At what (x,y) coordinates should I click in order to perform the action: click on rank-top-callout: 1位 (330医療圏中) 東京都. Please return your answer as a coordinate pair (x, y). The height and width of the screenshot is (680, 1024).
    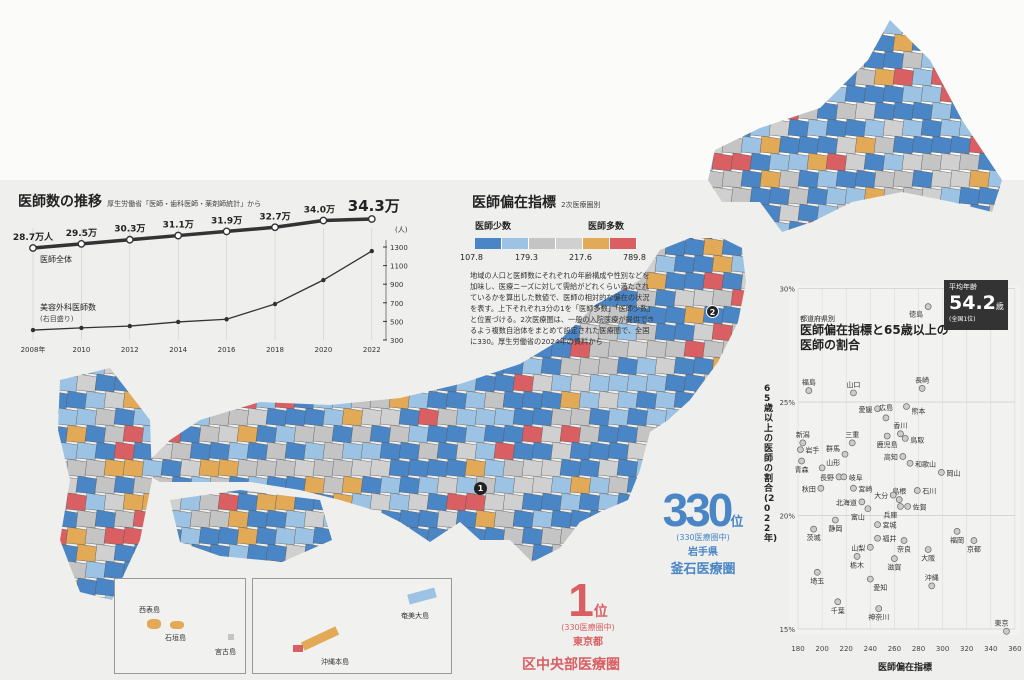
    Looking at the image, I should click on (588, 612).